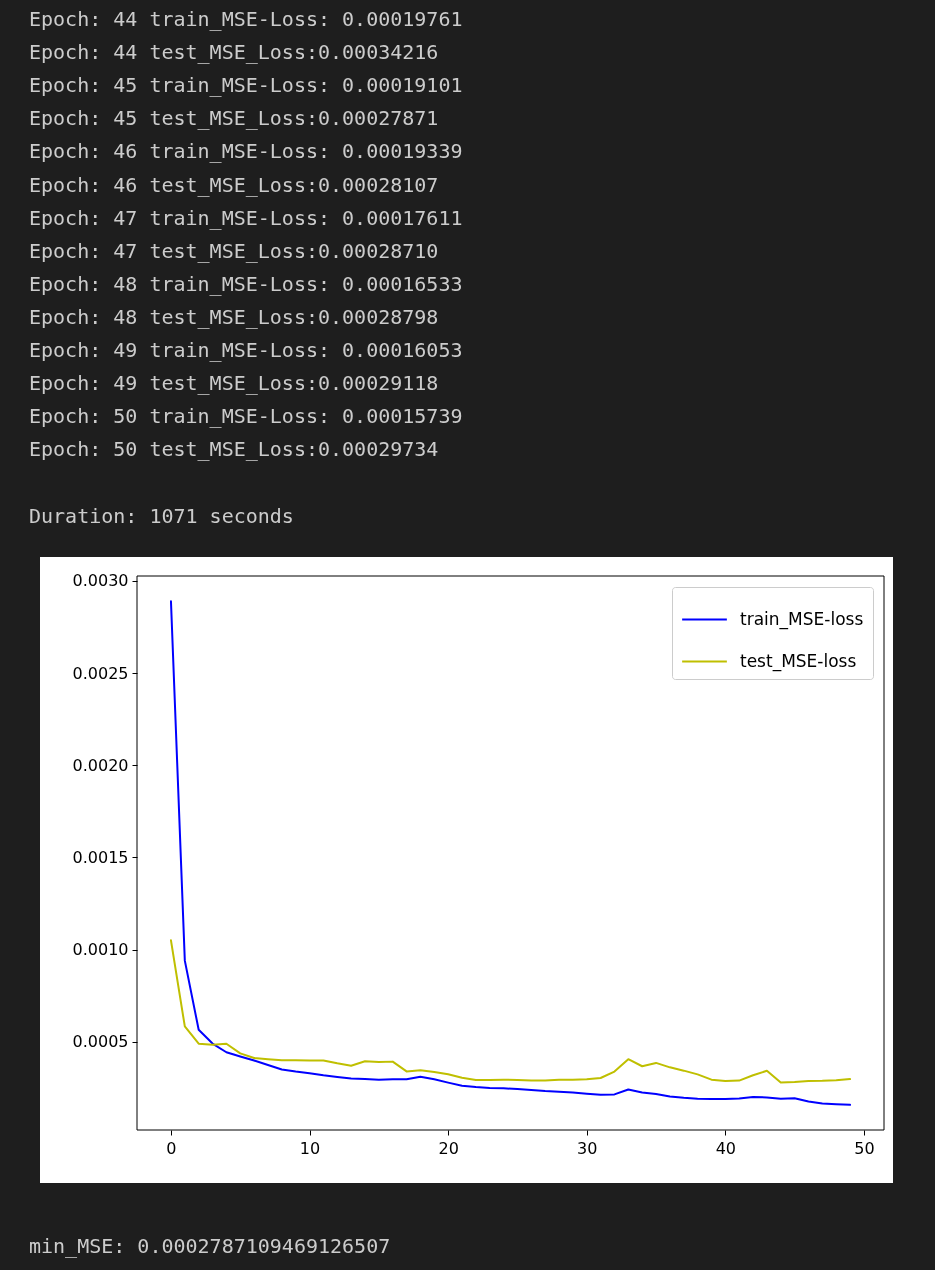 Image resolution: width=935 pixels, height=1270 pixels. What do you see at coordinates (234, 449) in the screenshot?
I see `text: Epoch: 50 test_MSE_Loss:0.00029734` at bounding box center [234, 449].